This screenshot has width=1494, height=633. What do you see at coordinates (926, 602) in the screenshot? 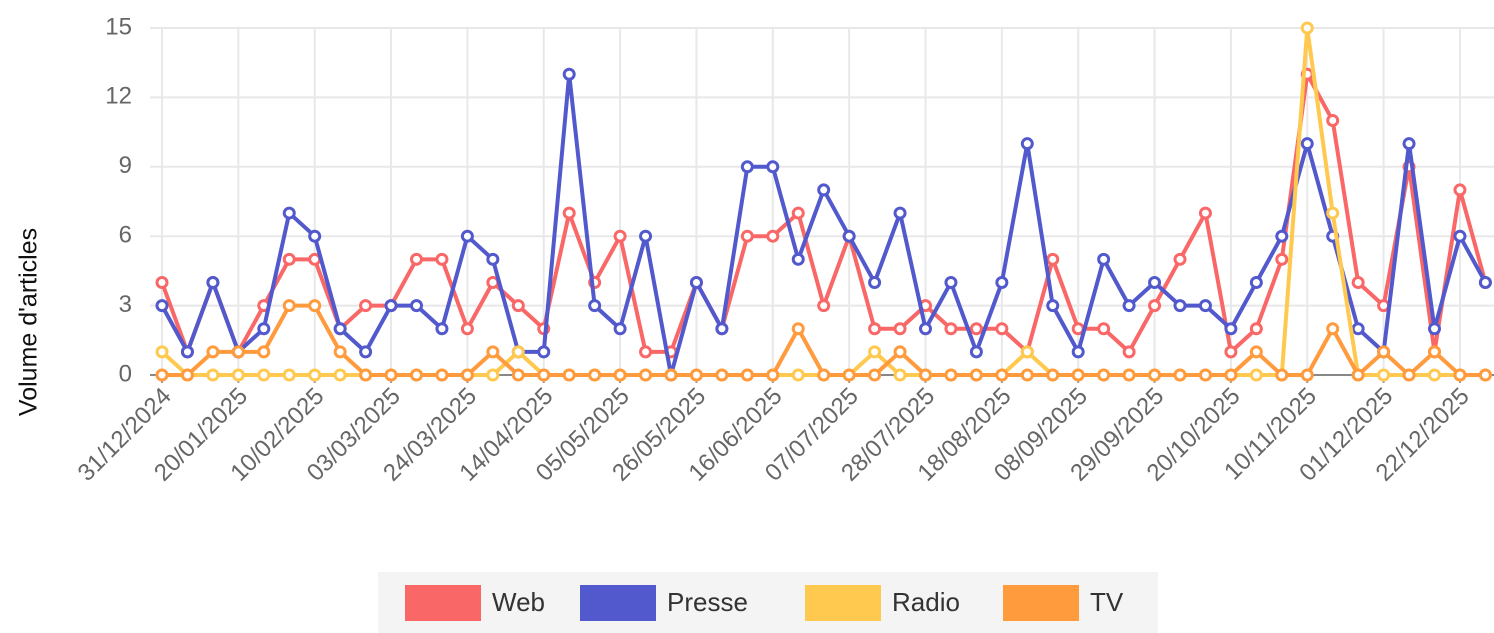
I see `legend-label: Radio` at bounding box center [926, 602].